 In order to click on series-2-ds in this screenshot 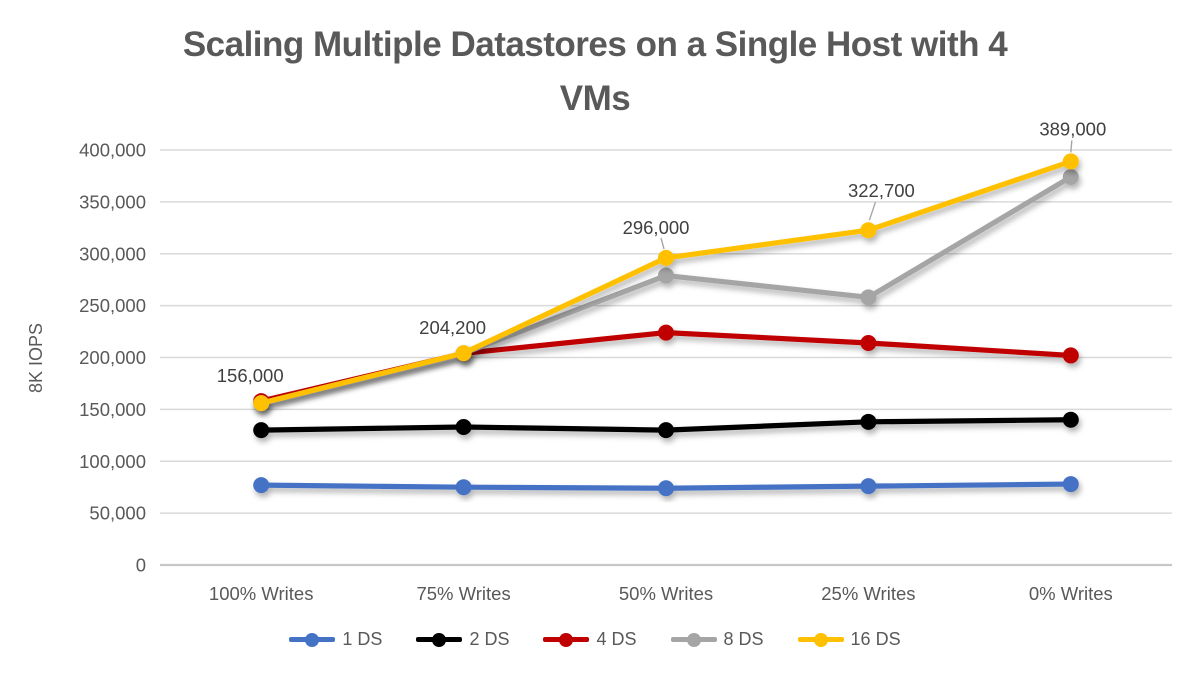, I will do `click(666, 425)`.